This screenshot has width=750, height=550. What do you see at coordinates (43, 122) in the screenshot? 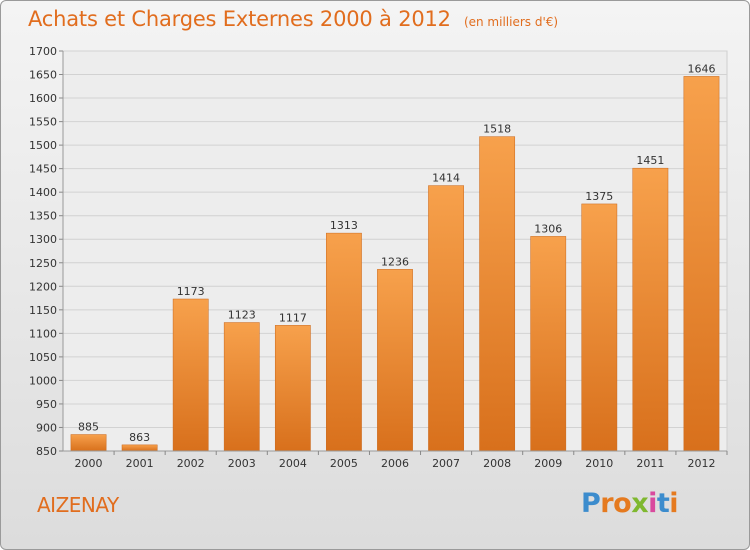
I see `y-tick-label: 1550` at bounding box center [43, 122].